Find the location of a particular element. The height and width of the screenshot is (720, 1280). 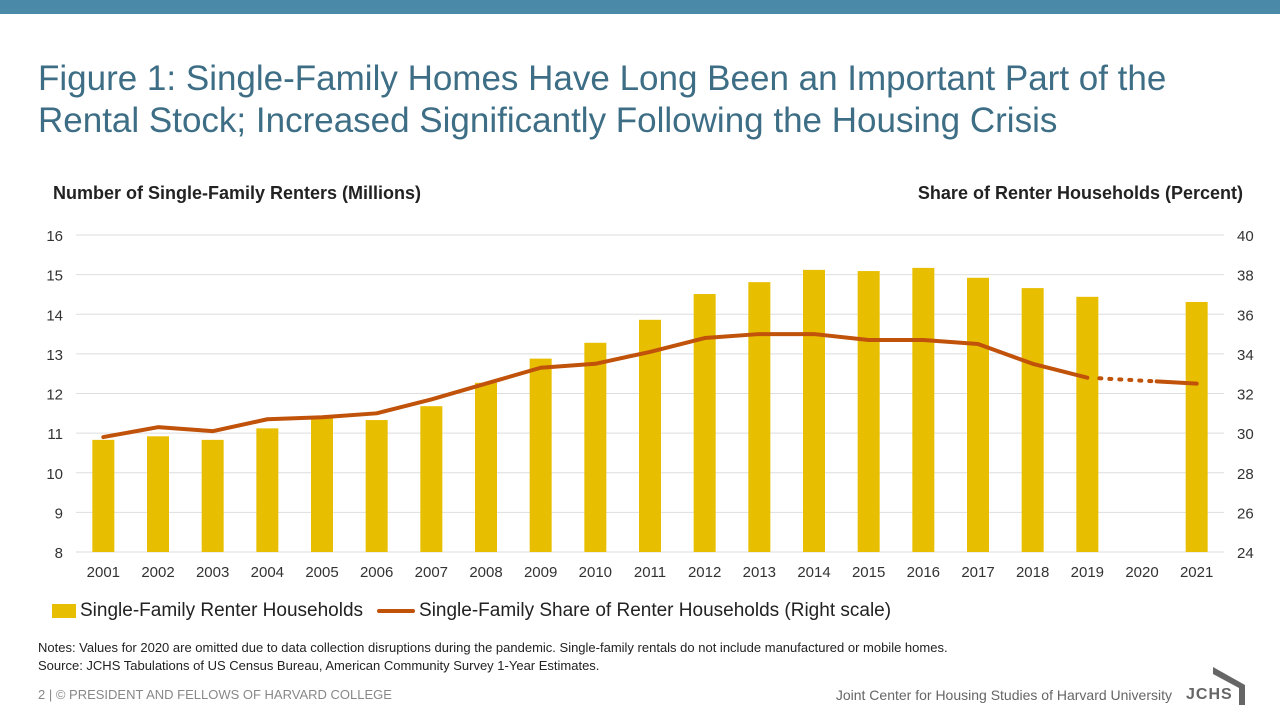

left-tick-label: 13 is located at coordinates (54, 355).